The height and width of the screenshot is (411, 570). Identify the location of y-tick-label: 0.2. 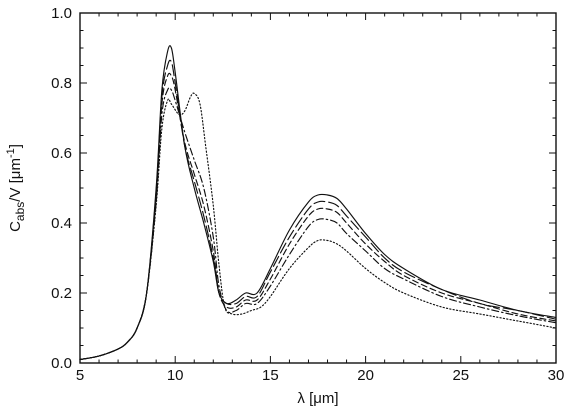
(61, 293).